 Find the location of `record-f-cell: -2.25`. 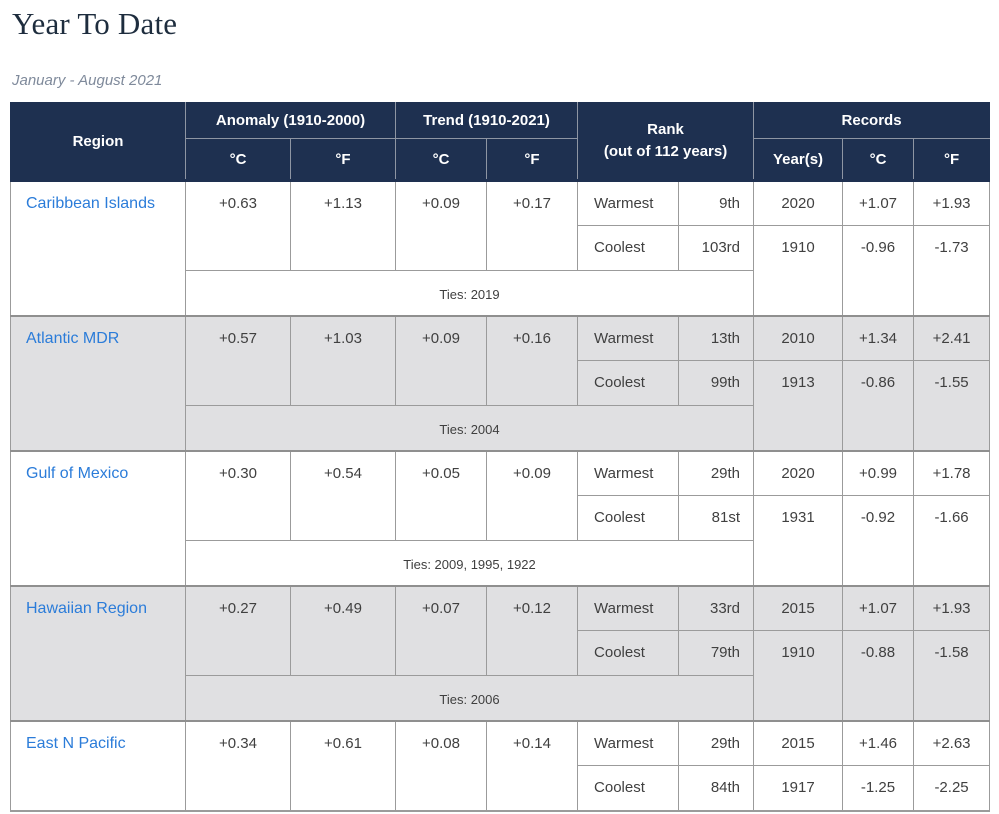

record-f-cell: -2.25 is located at coordinates (952, 788).